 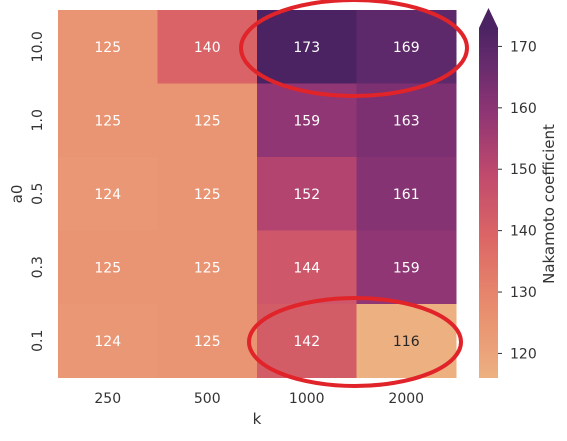 I want to click on y-axis-ticks: 10.0 1.0 0.5 0.3 0.1, so click(x=38, y=191).